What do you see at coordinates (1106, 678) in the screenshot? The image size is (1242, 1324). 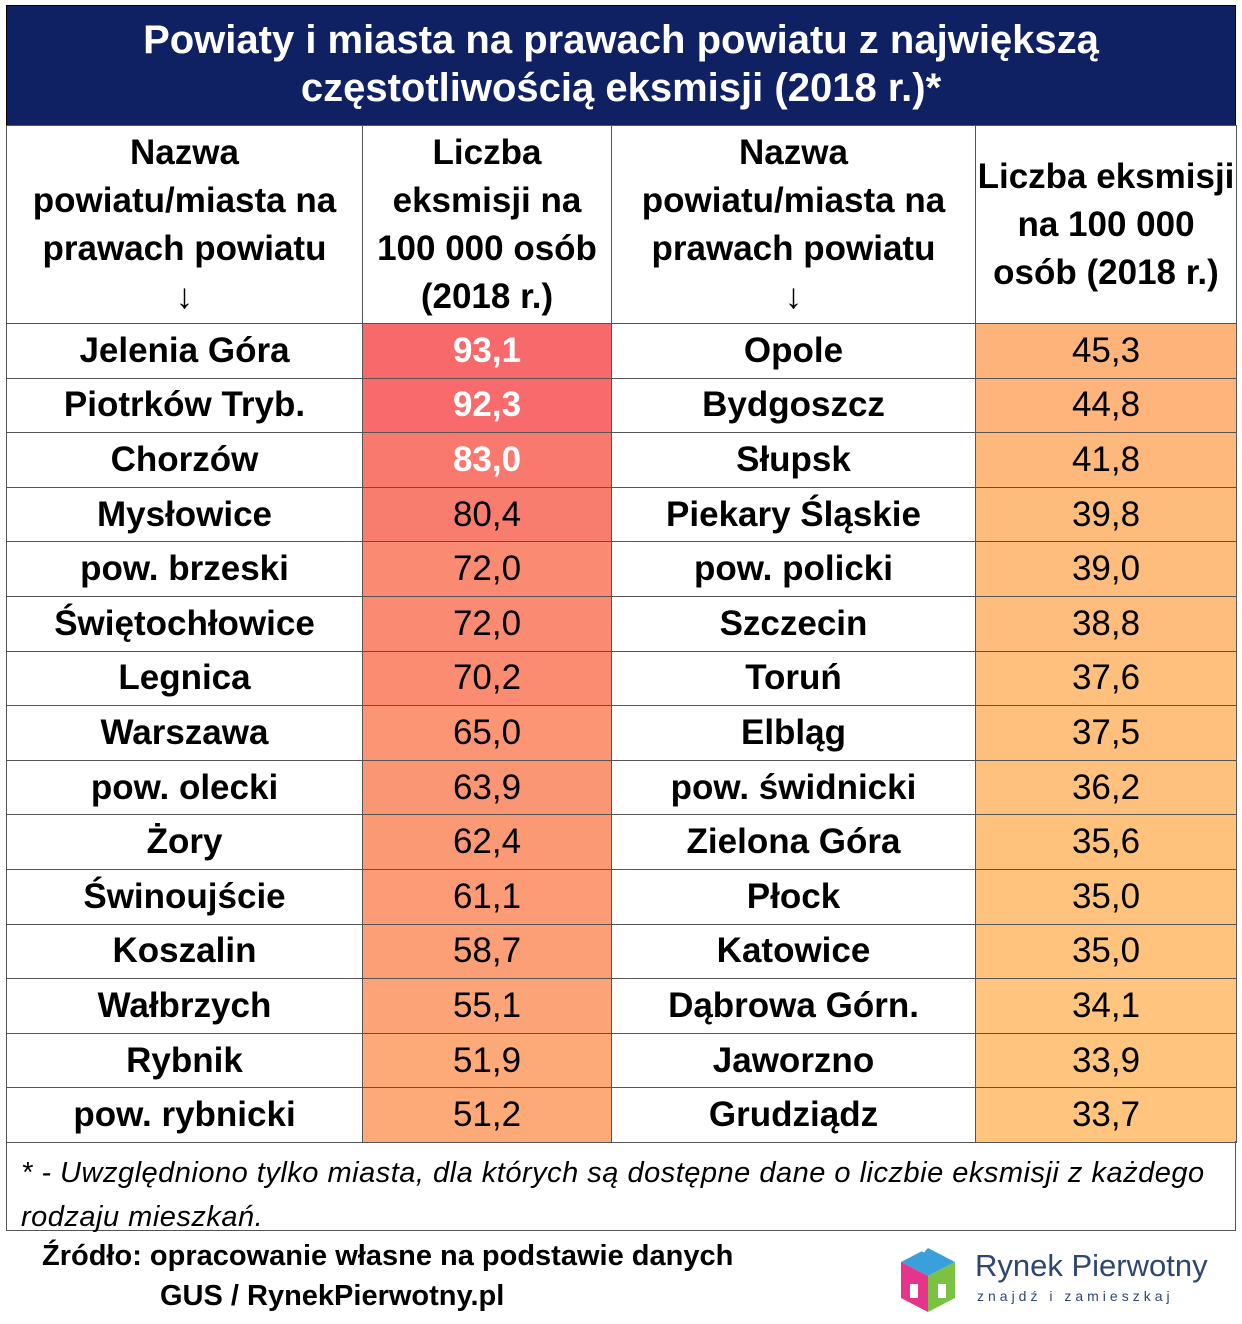 I see `right-value-cell: 37,6` at bounding box center [1106, 678].